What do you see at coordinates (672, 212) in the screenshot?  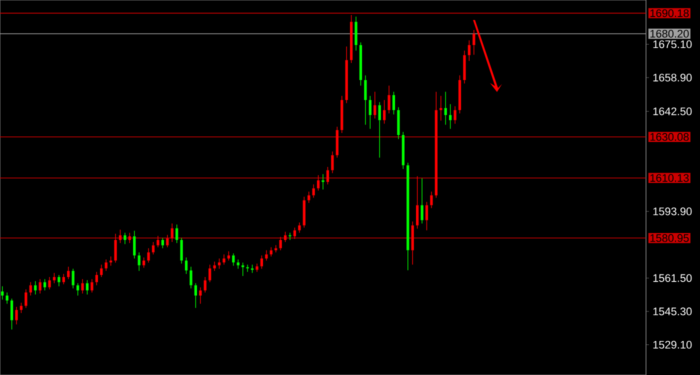 I see `y-tick-label: 1593.90` at bounding box center [672, 212].